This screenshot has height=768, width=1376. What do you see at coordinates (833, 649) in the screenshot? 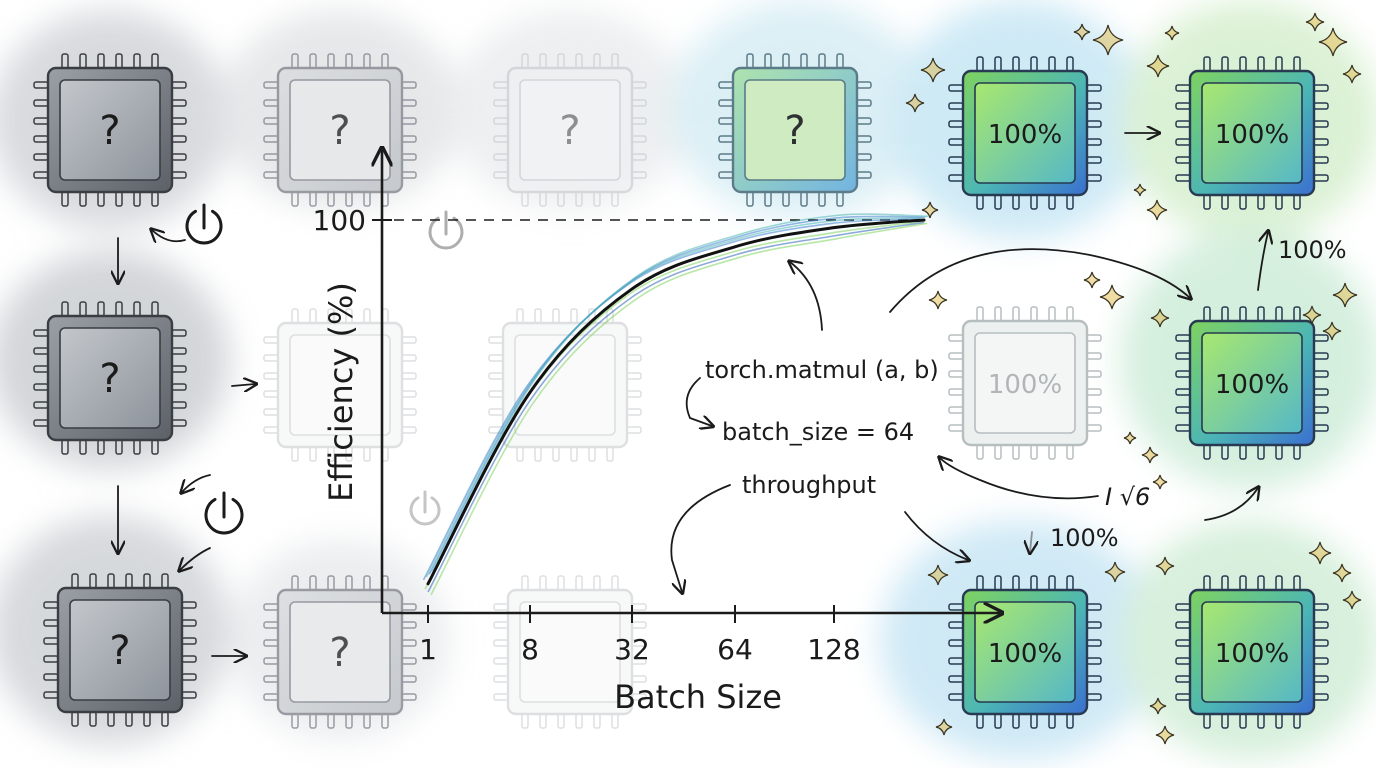
I see `x-tick-label: 128` at bounding box center [833, 649].